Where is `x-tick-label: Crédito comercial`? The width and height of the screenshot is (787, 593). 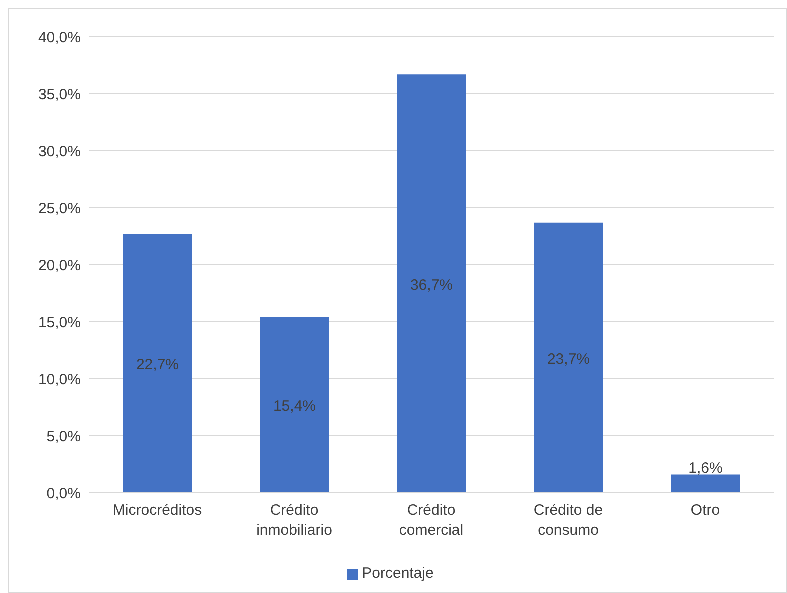
x-tick-label: Crédito comercial is located at coordinates (431, 520).